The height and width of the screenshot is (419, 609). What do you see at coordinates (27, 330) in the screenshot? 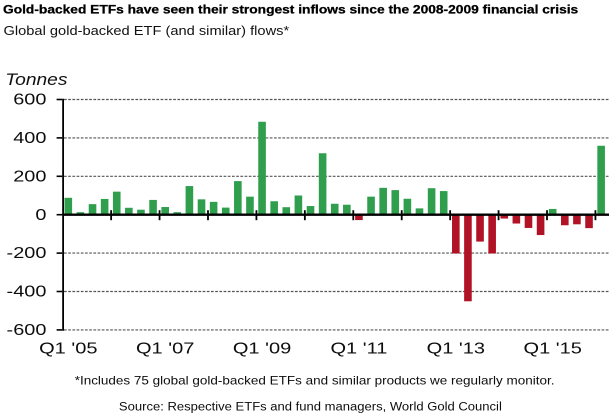
I see `svg-text: -600` at bounding box center [27, 330].